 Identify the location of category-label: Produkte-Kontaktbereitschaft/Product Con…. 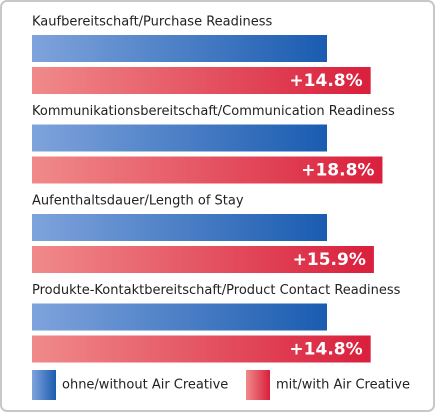
(216, 290).